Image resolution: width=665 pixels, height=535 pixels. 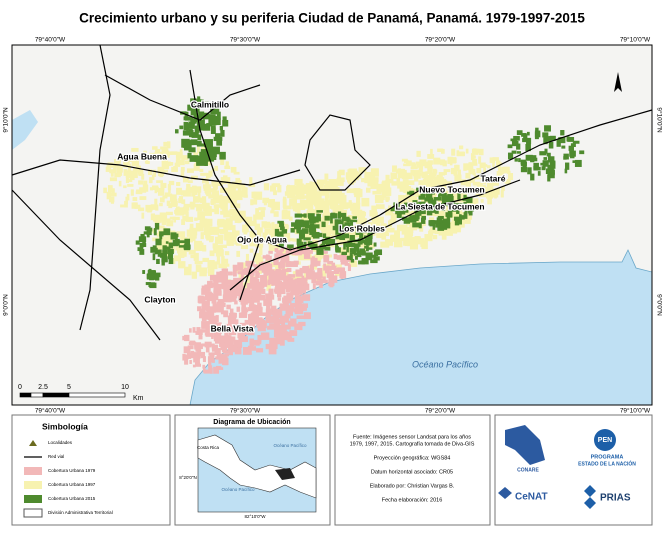 I want to click on coord-label: 79°20'0"W, so click(x=440, y=411).